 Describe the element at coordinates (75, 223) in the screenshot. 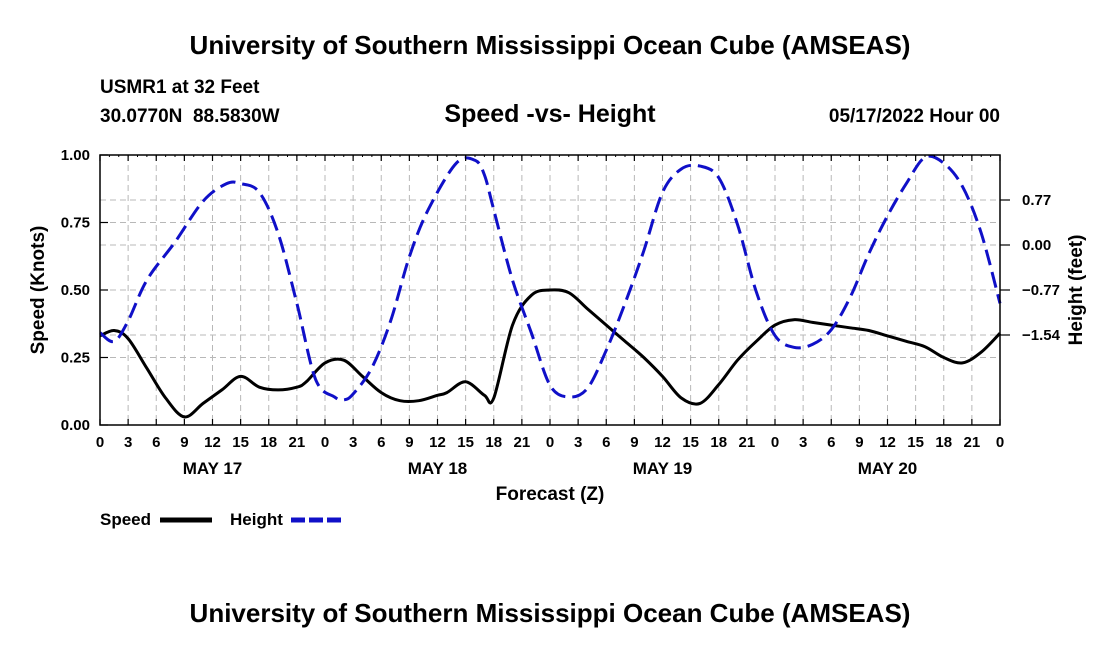

I see `y-tick-label: 0.75` at that location.